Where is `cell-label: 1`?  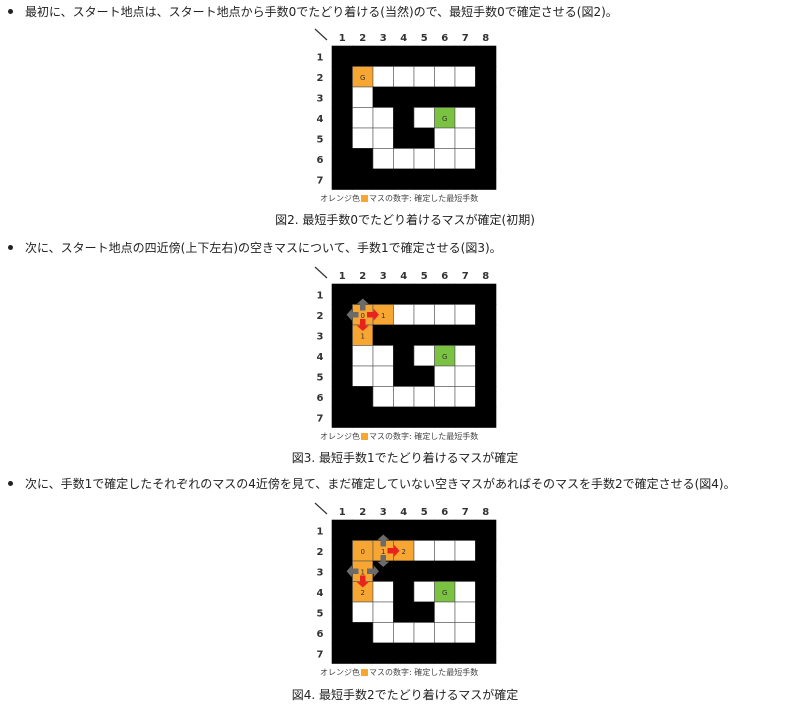 cell-label: 1 is located at coordinates (363, 336).